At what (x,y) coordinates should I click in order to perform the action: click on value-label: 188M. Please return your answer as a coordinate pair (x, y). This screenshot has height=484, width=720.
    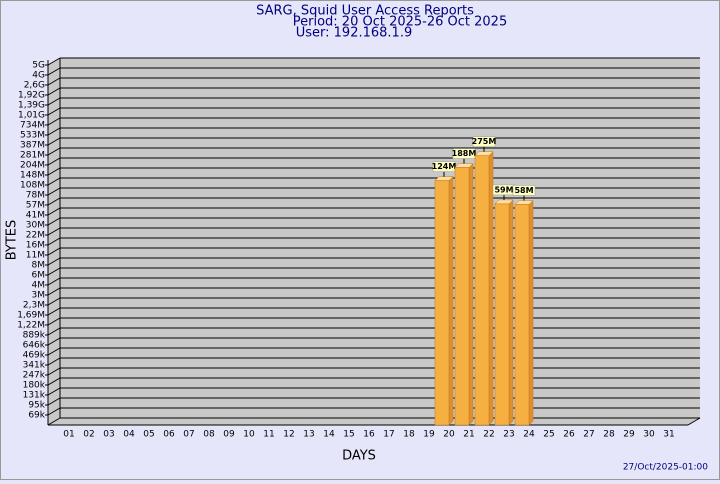
    Looking at the image, I should click on (464, 153).